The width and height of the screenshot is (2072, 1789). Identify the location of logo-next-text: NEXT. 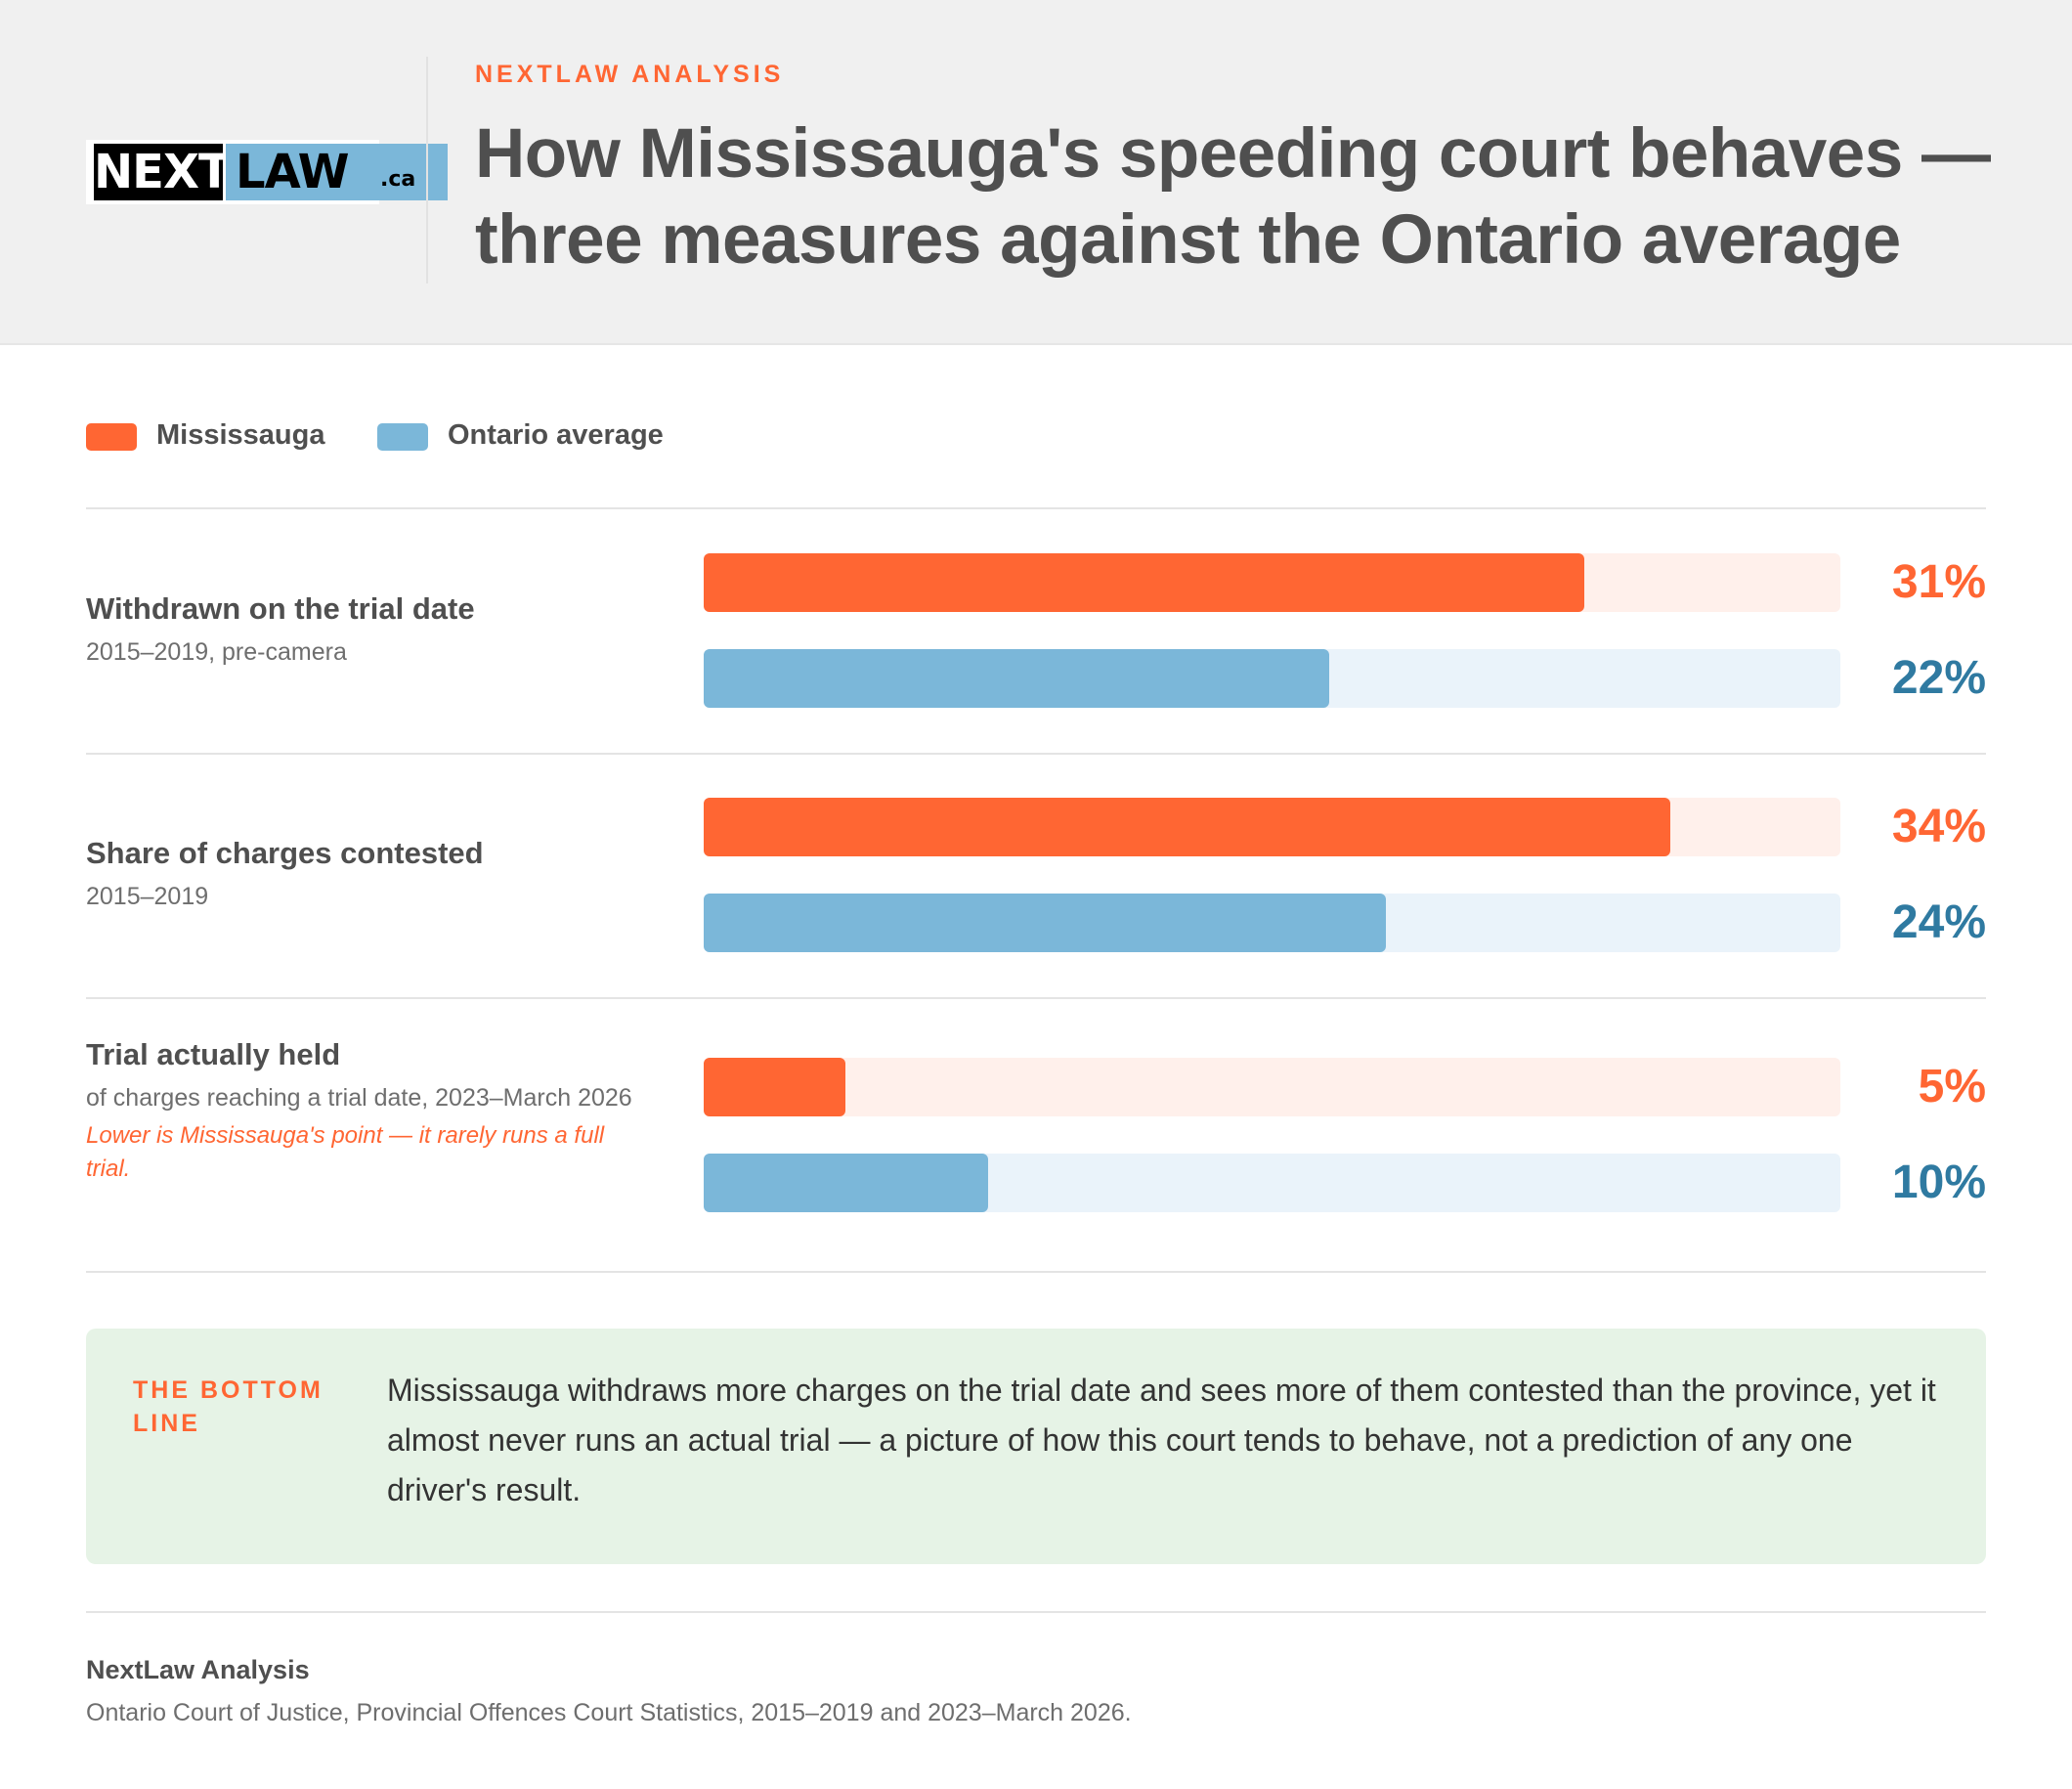
(162, 172).